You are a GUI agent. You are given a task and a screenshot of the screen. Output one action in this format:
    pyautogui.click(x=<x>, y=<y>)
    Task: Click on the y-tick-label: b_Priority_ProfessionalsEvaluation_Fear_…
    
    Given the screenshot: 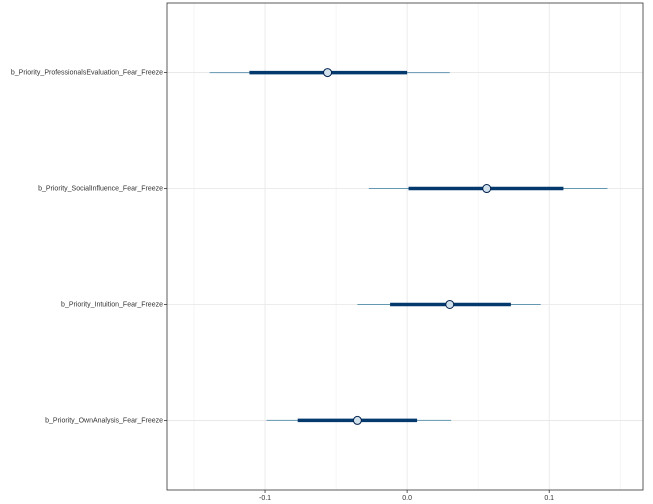 What is the action you would take?
    pyautogui.click(x=87, y=72)
    